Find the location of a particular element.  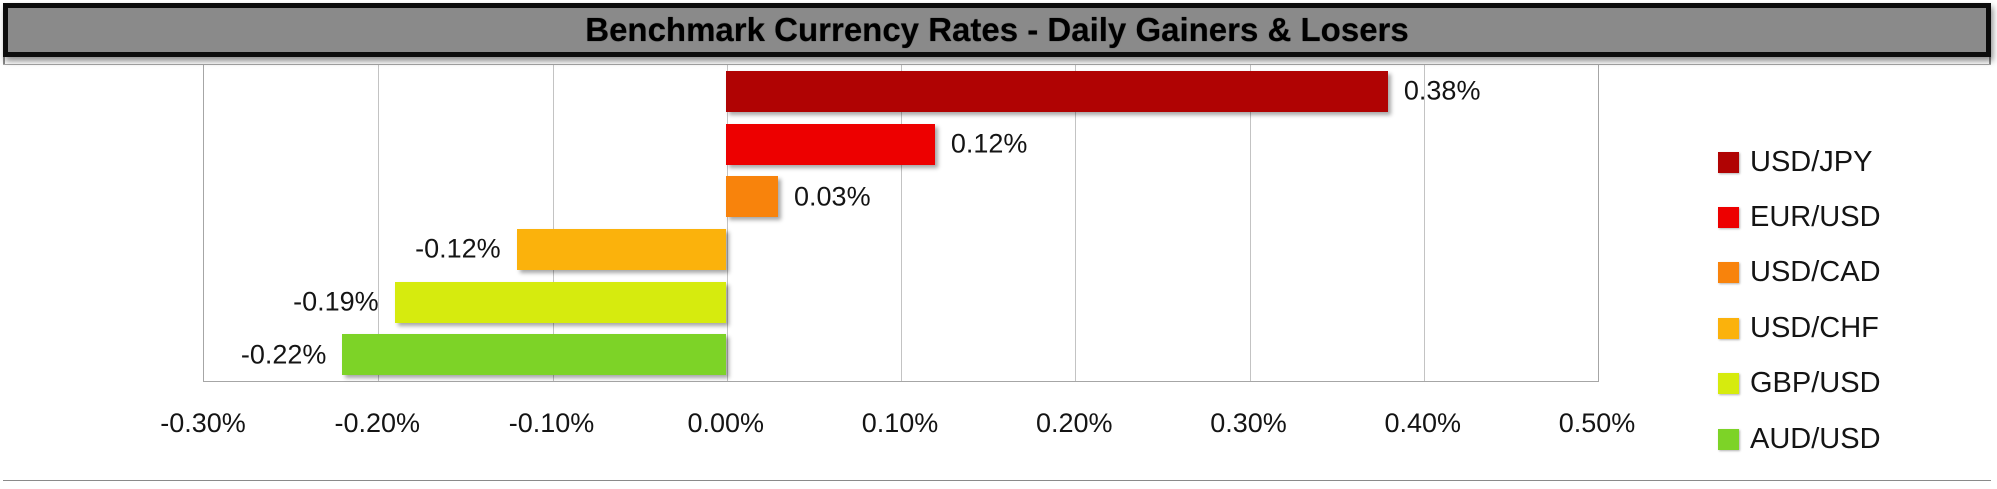

bar-usd-chf is located at coordinates (621, 249).